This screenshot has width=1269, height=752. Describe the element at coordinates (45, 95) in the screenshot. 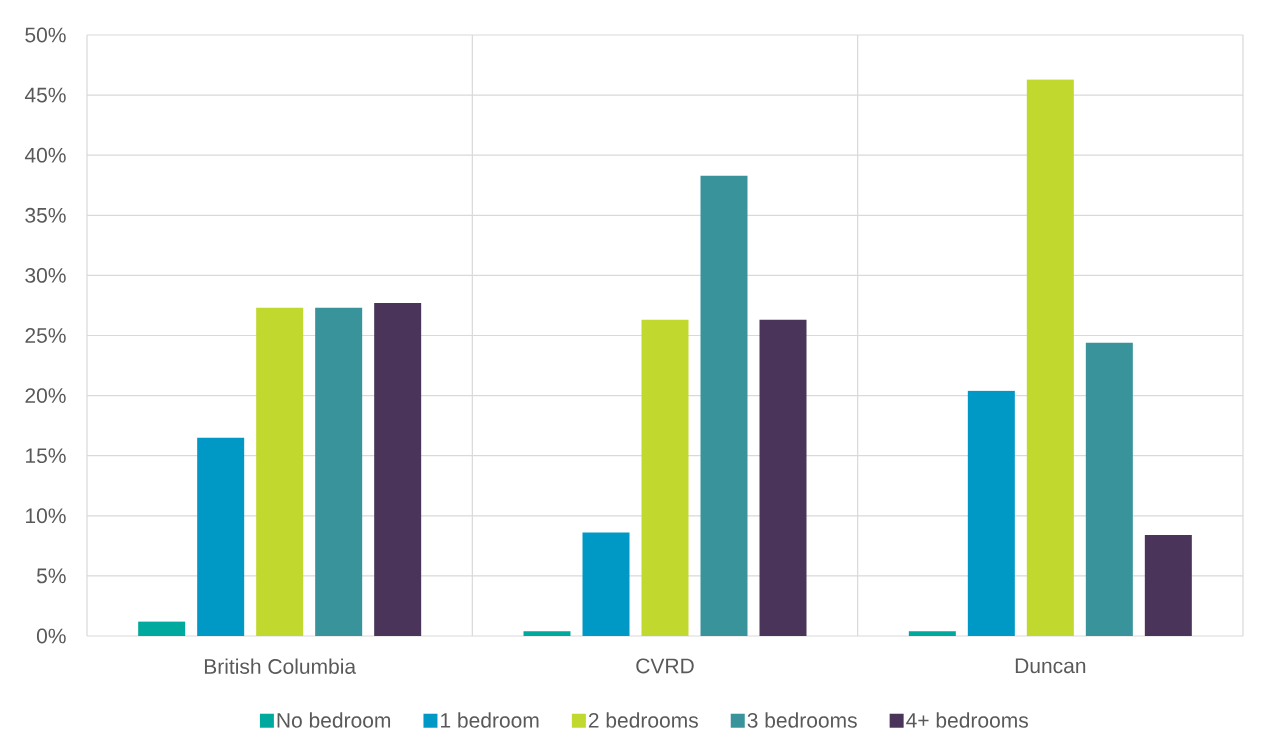

I see `y-tick-label: 45%` at that location.